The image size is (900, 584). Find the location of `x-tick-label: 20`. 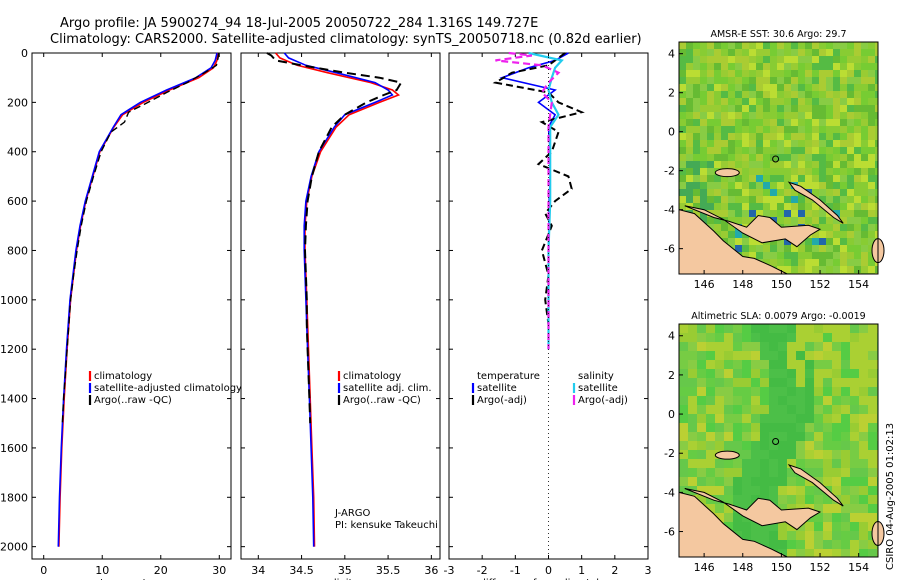

x-tick-label: 20 is located at coordinates (161, 570).